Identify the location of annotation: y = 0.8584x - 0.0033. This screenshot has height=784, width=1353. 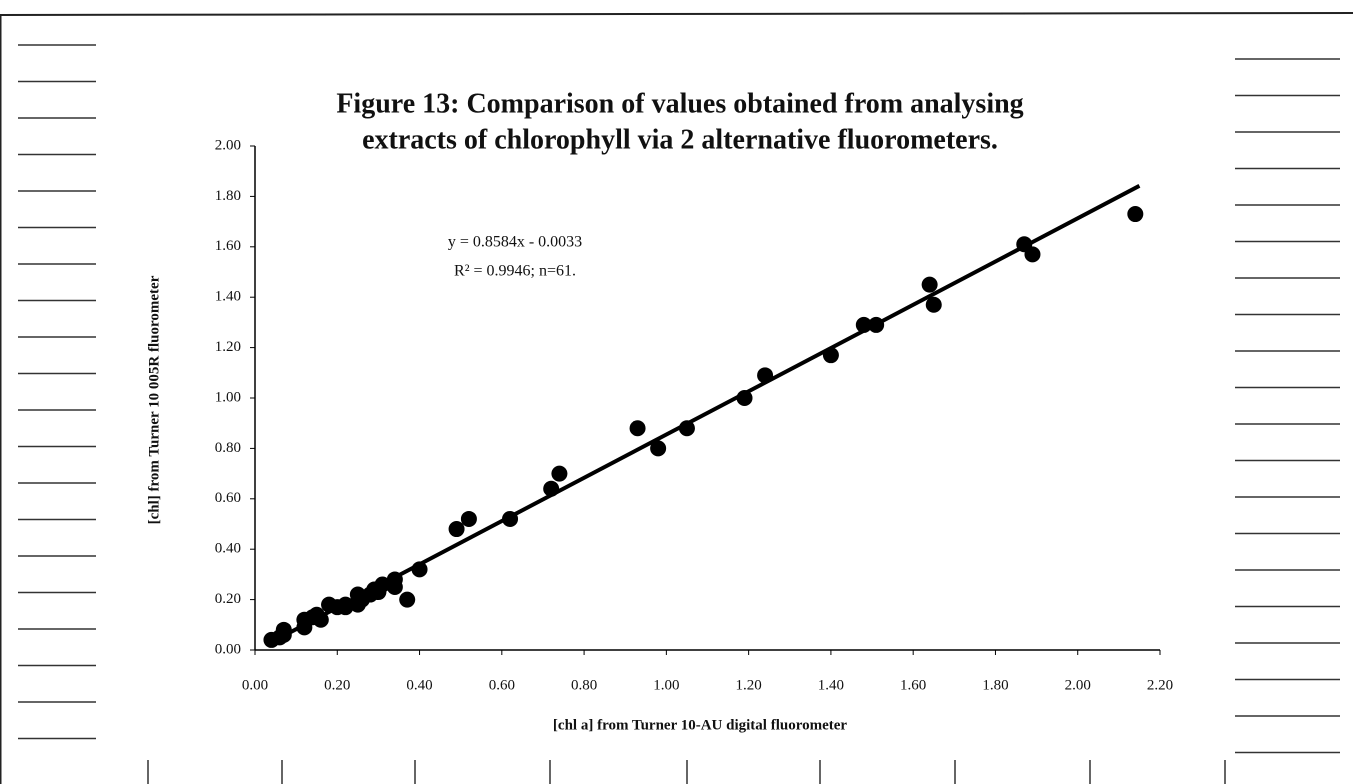
(515, 242).